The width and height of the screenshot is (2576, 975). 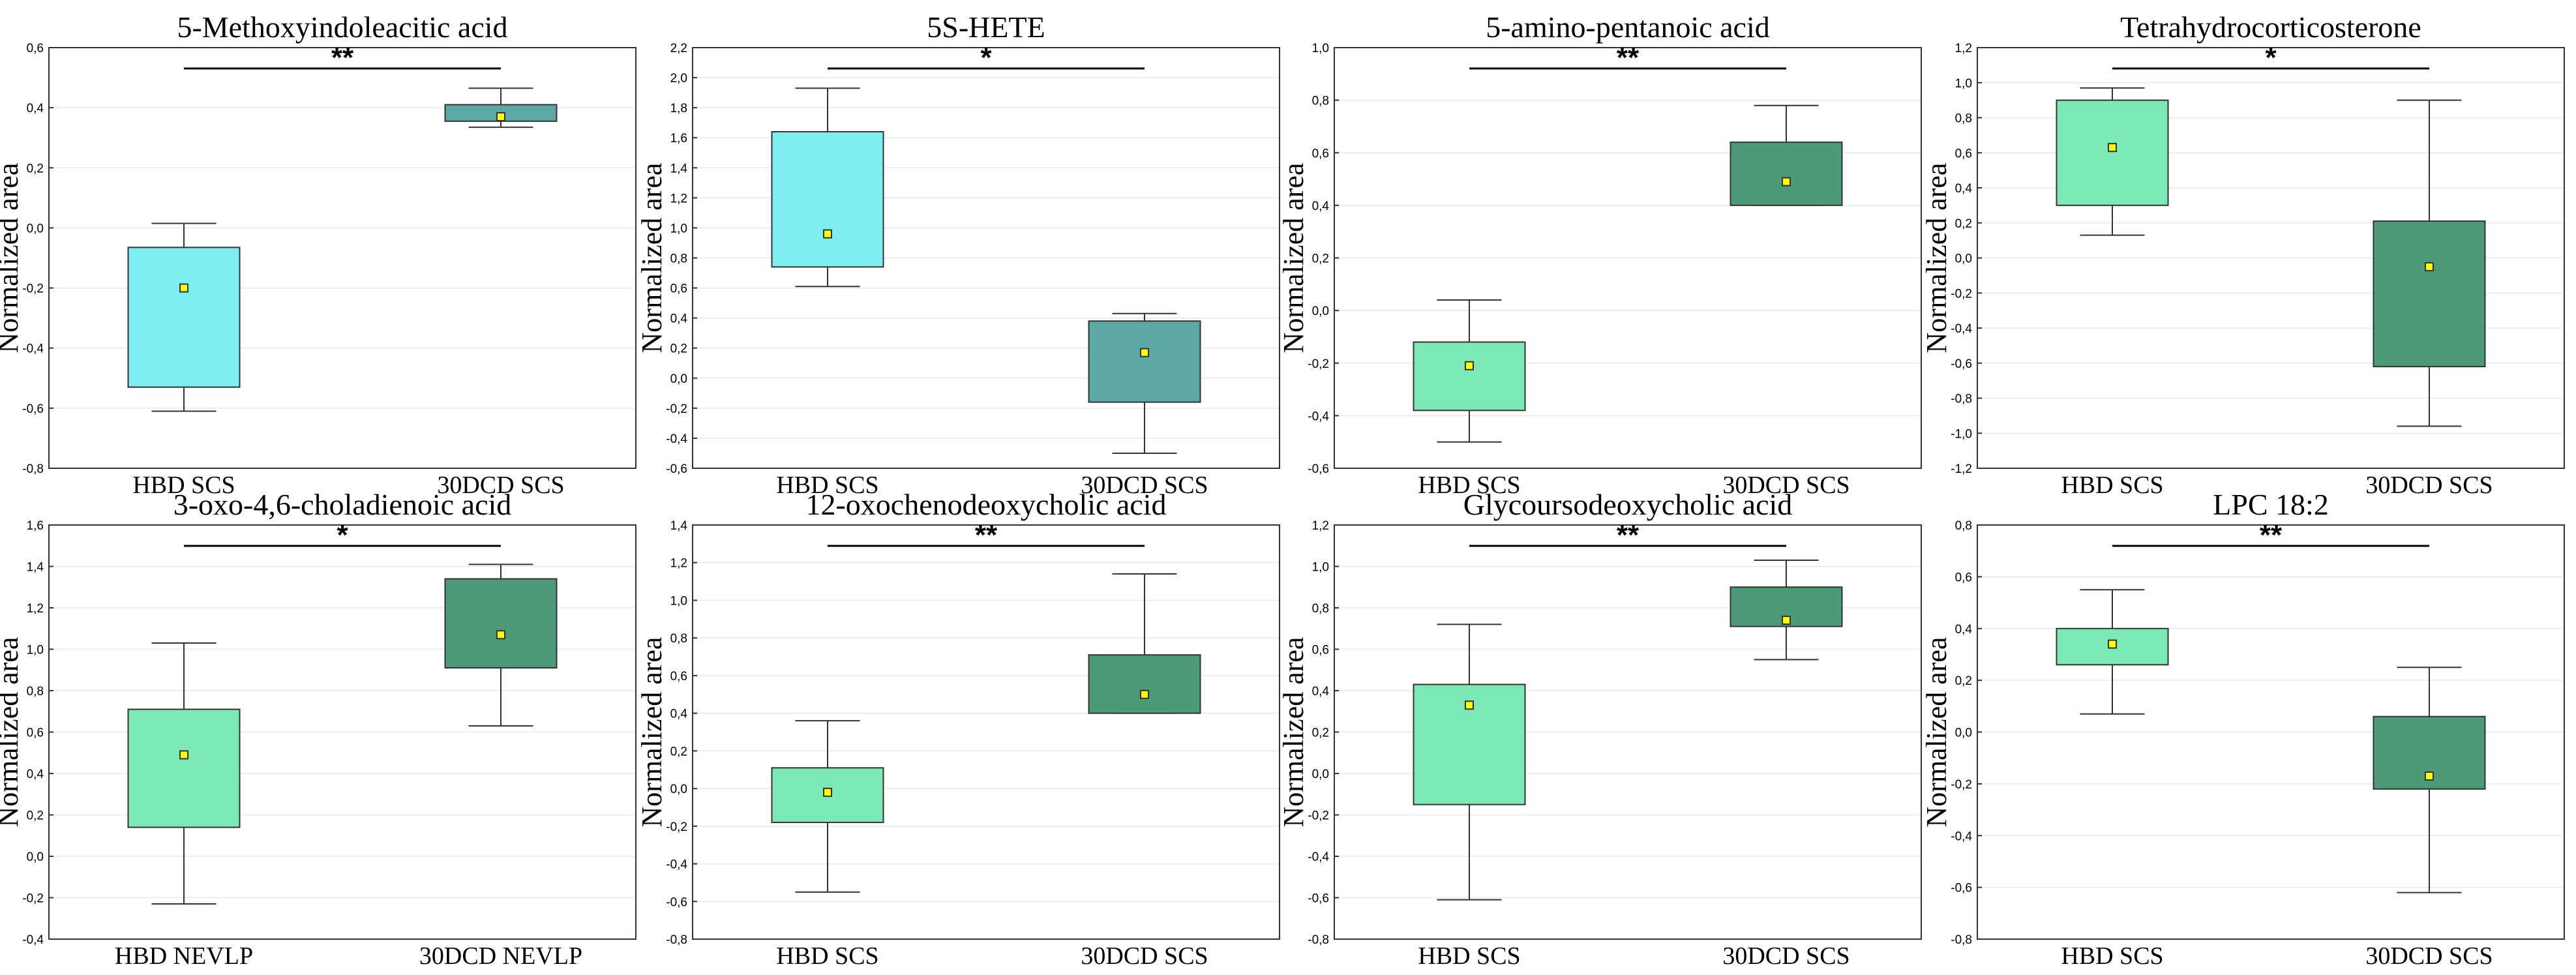 What do you see at coordinates (1628, 27) in the screenshot?
I see `chart-title: 5-amino-pentanoic acid` at bounding box center [1628, 27].